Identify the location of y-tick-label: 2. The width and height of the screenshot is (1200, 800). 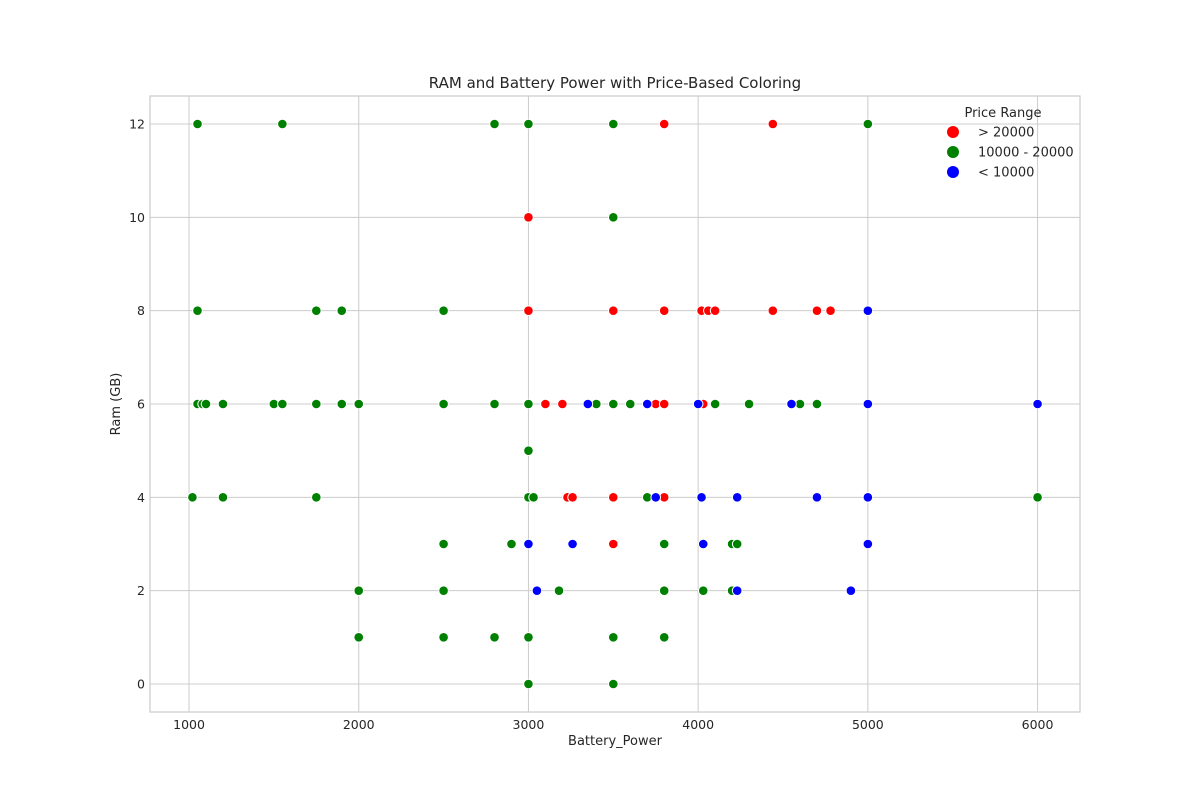
(141, 590).